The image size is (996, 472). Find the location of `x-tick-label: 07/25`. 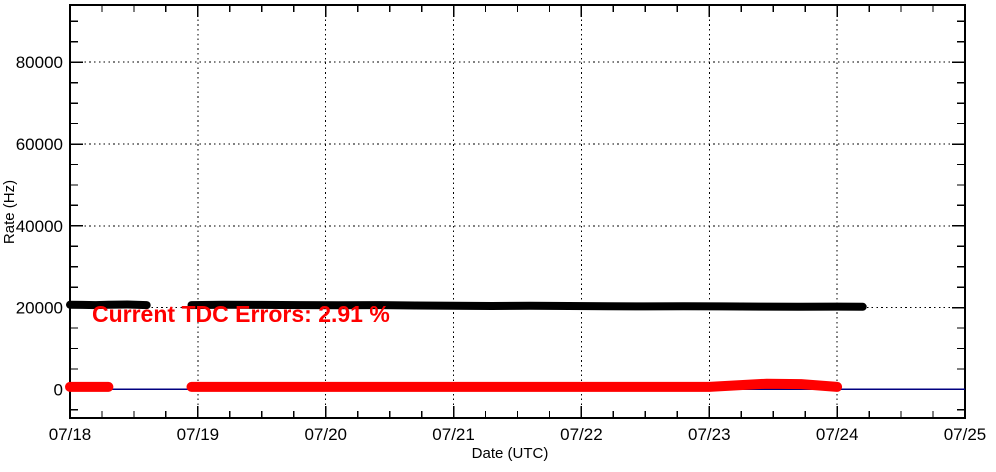

x-tick-label: 07/25 is located at coordinates (965, 434).